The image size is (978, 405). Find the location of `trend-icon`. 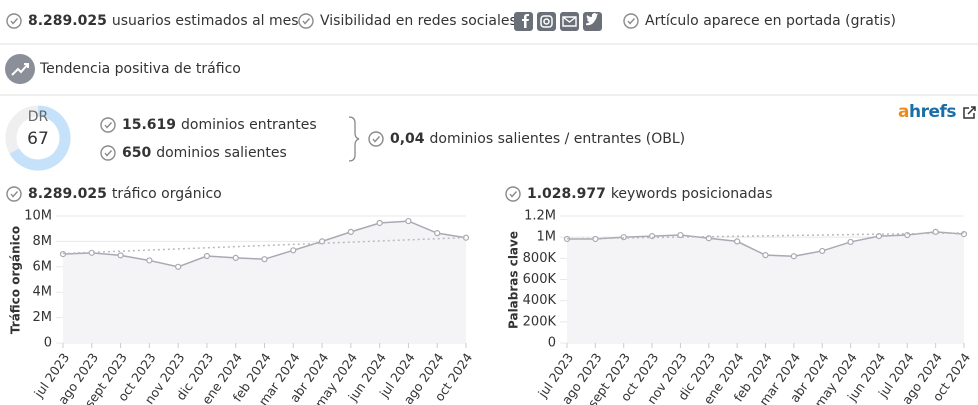

trend-icon is located at coordinates (20, 69).